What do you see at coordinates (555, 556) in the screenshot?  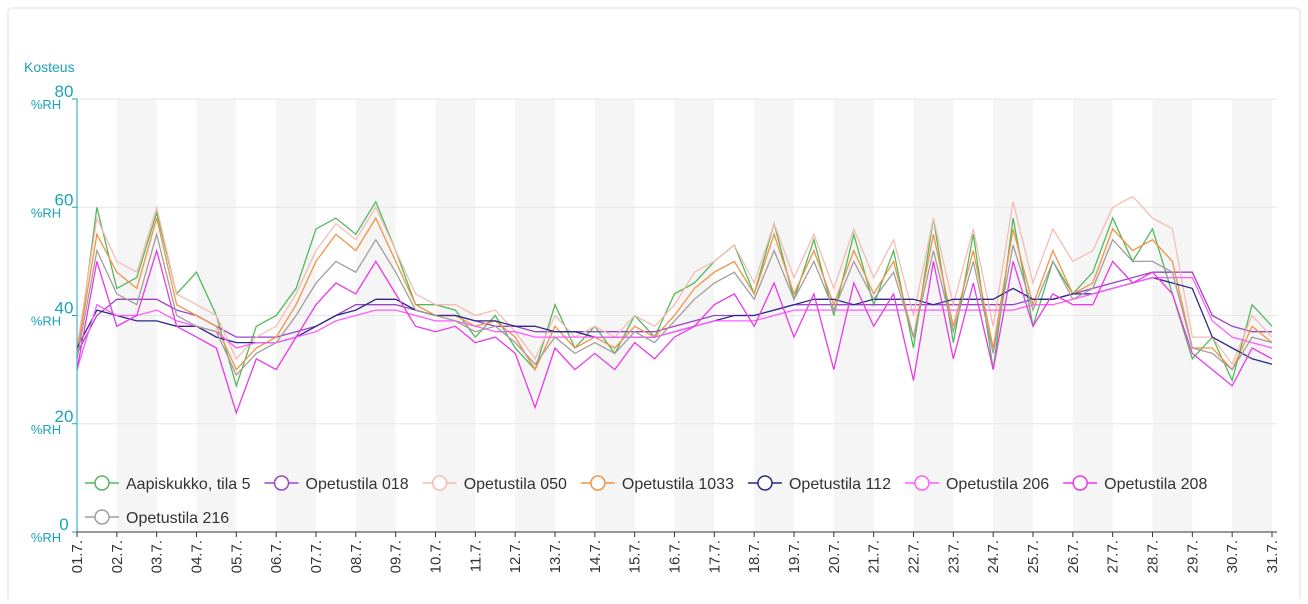 I see `x-tick-label: 13.7.` at bounding box center [555, 556].